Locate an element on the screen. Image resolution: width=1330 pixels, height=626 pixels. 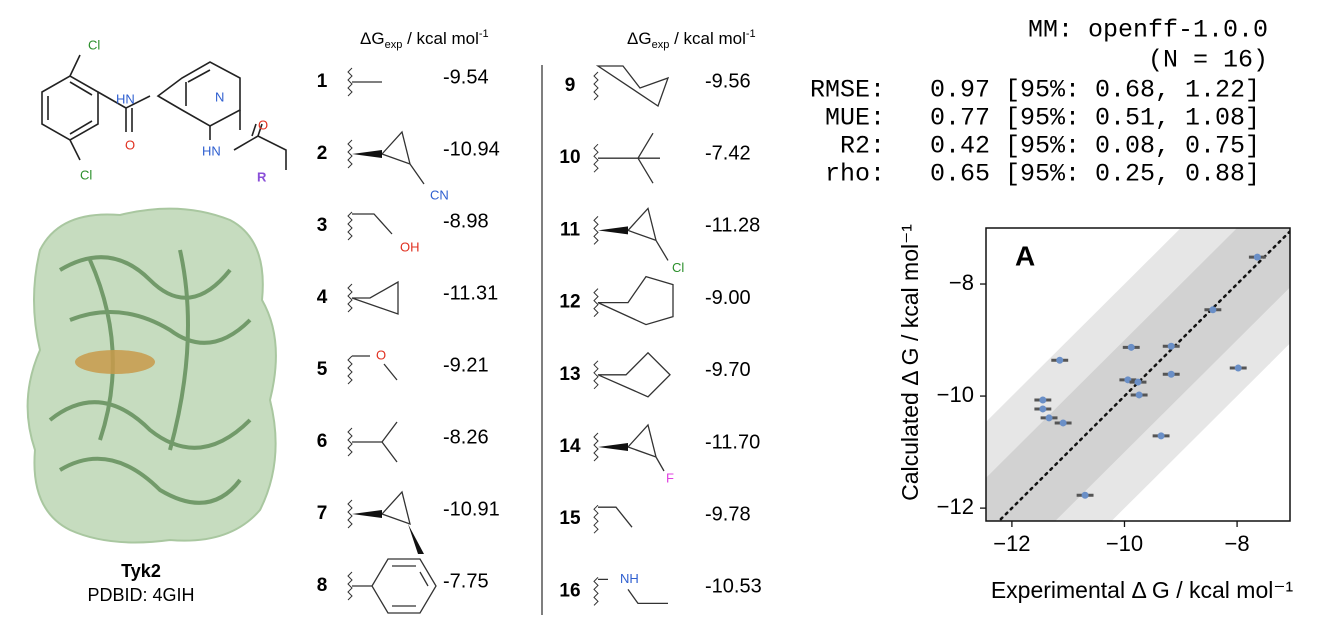
delta-g: -8.26 is located at coordinates (466, 437).